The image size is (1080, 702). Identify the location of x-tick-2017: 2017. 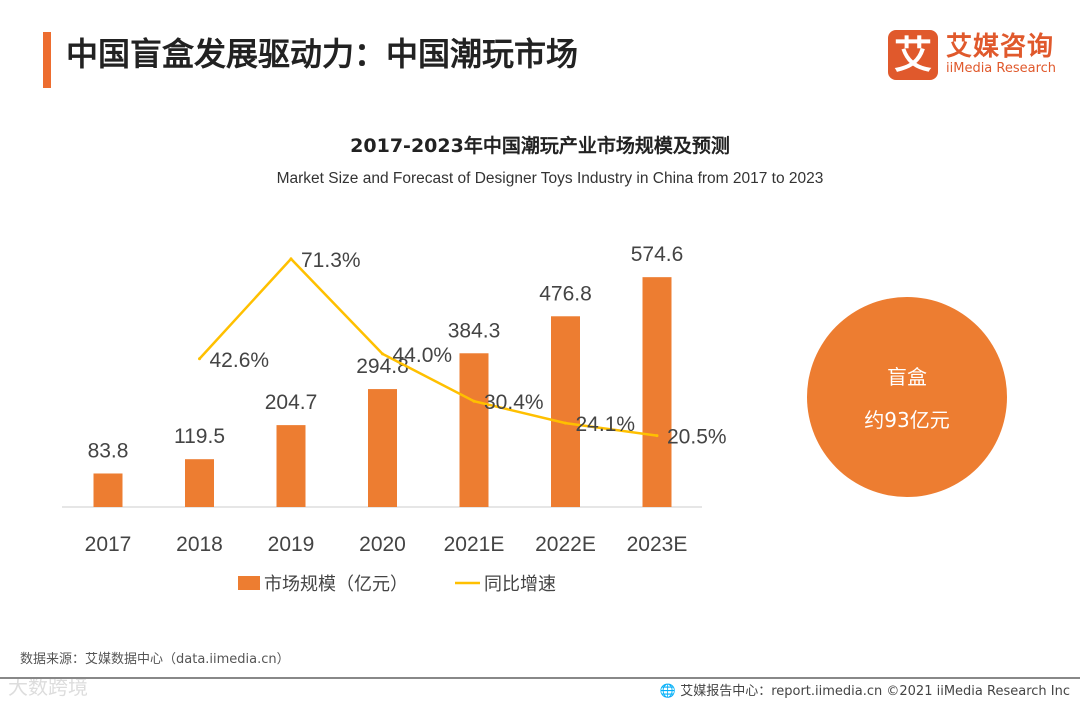
(108, 544).